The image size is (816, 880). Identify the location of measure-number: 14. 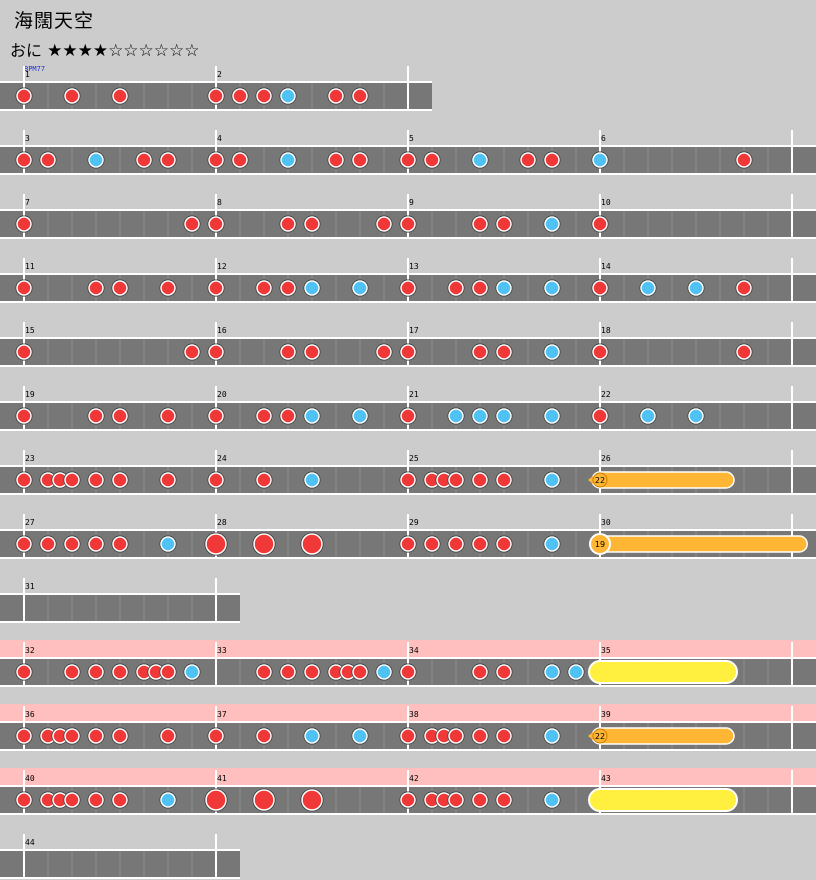
(606, 266).